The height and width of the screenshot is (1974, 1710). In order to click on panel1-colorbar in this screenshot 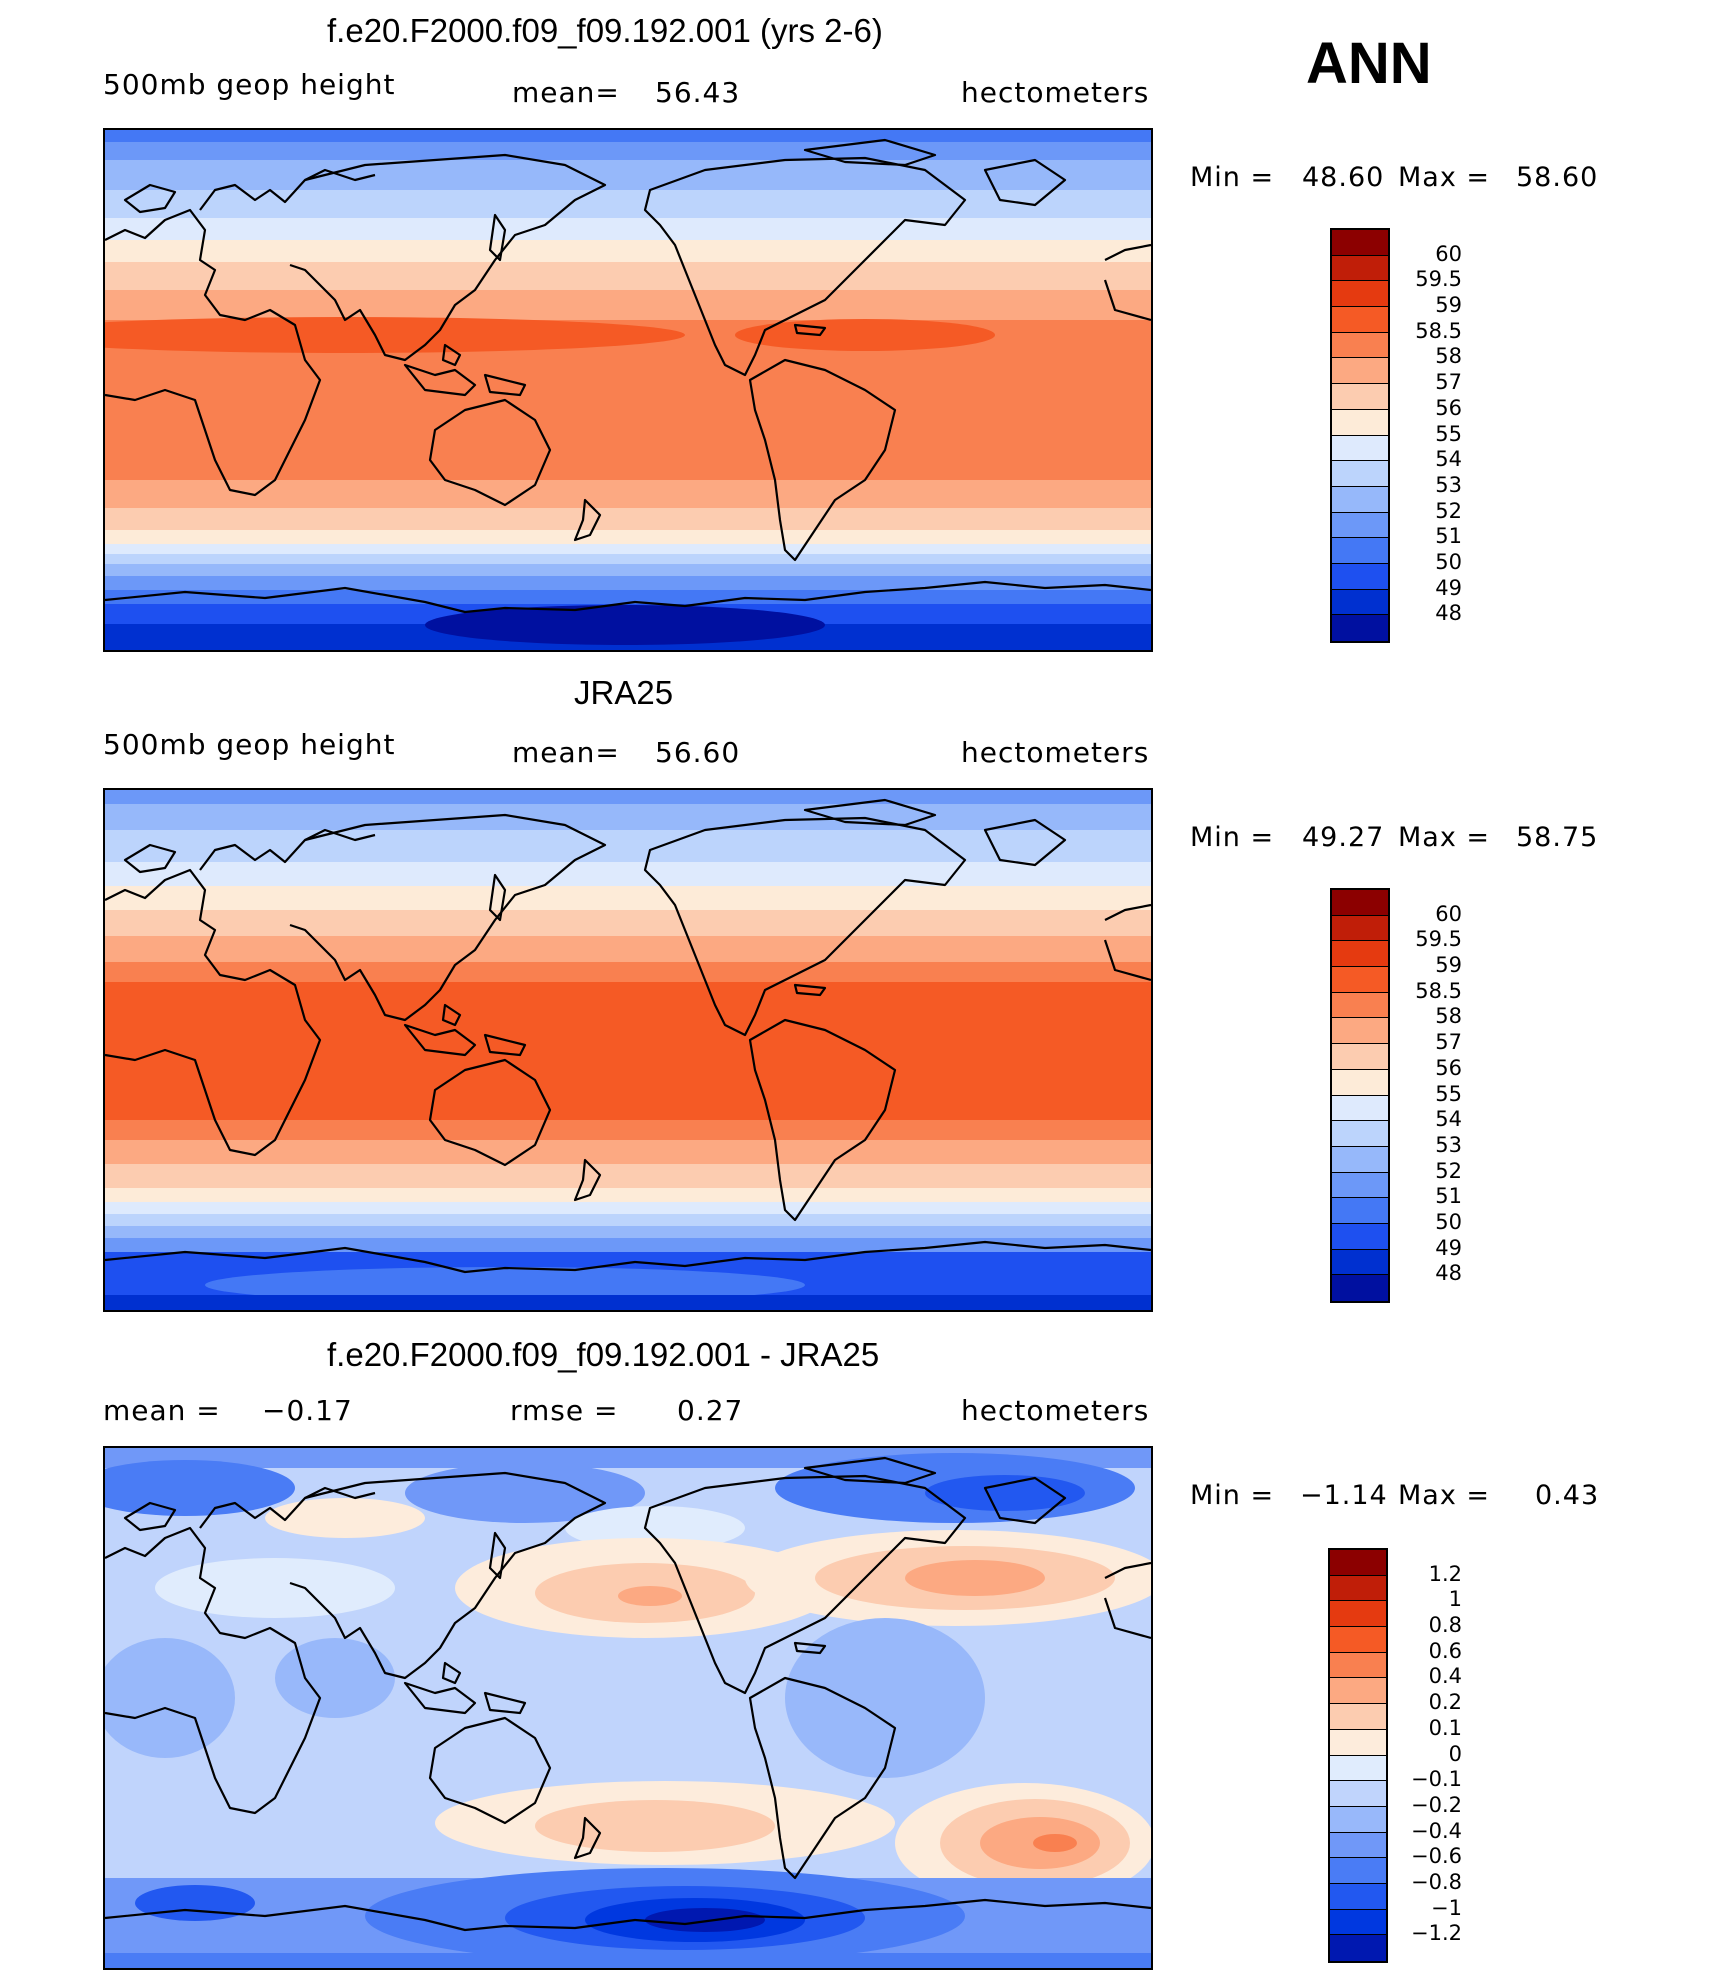, I will do `click(1360, 435)`.